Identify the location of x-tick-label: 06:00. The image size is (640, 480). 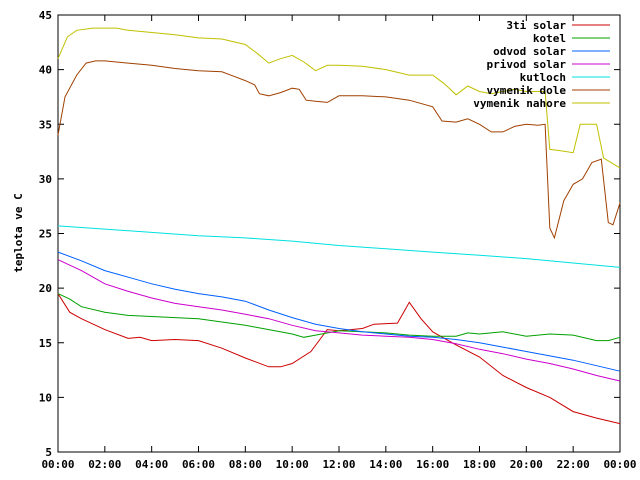
(198, 464).